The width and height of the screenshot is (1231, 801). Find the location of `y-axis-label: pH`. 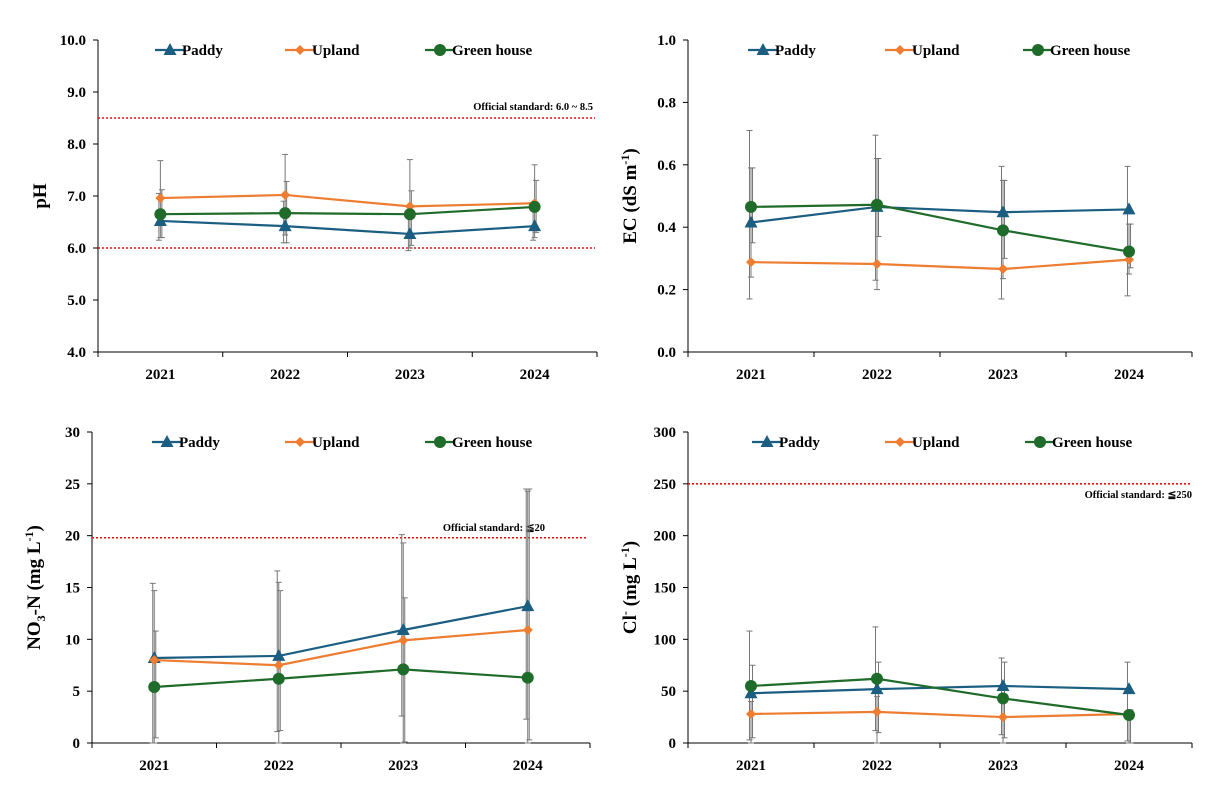

y-axis-label: pH is located at coordinates (40, 196).